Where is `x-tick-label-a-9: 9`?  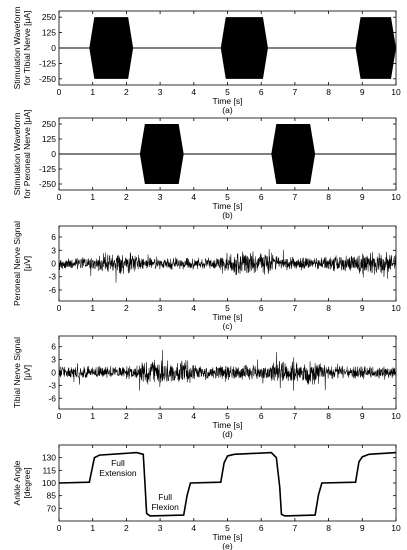
x-tick-label-a-9: 9 is located at coordinates (362, 92).